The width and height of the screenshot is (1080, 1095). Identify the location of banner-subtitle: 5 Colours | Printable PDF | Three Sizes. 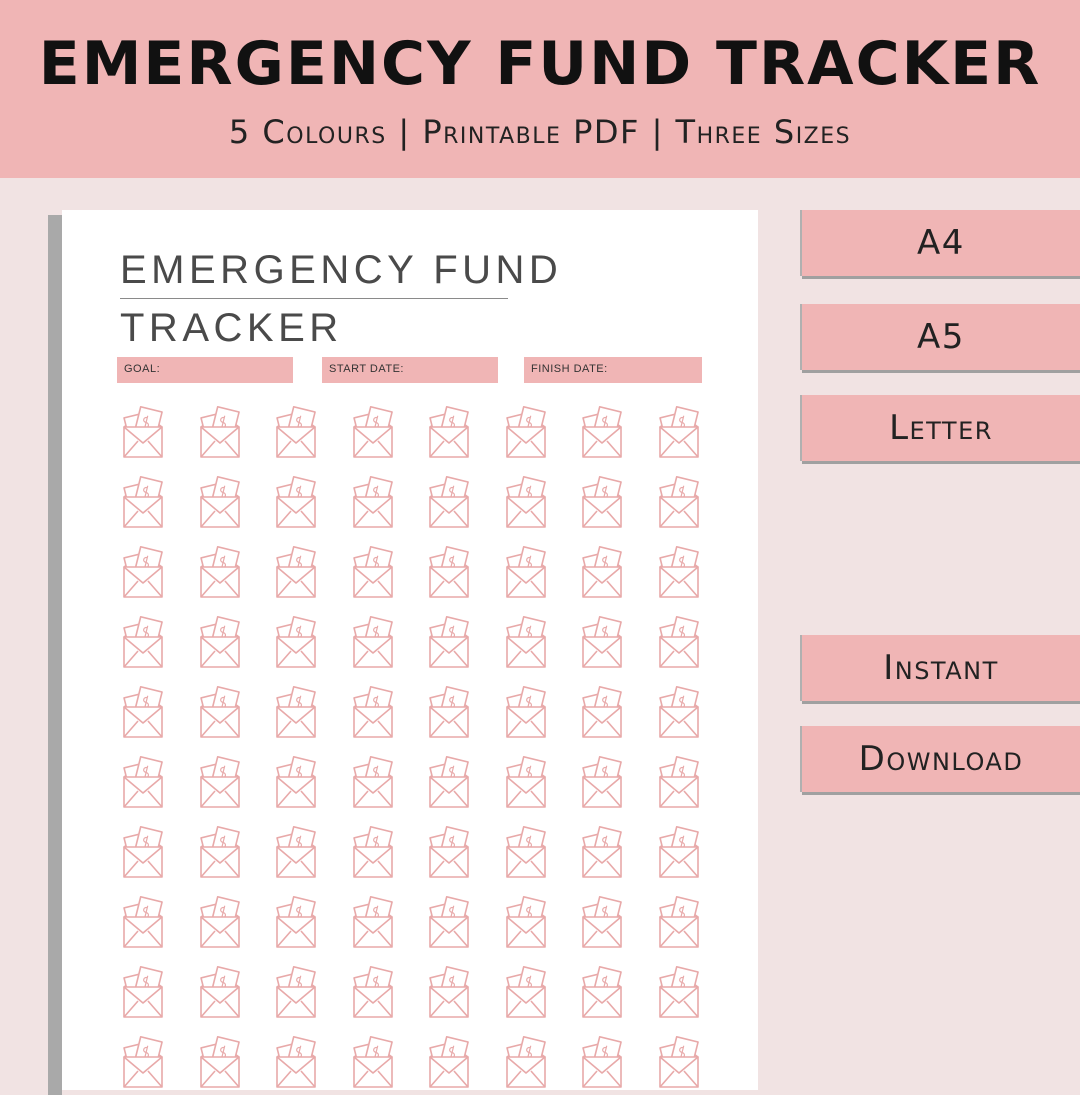
(540, 132).